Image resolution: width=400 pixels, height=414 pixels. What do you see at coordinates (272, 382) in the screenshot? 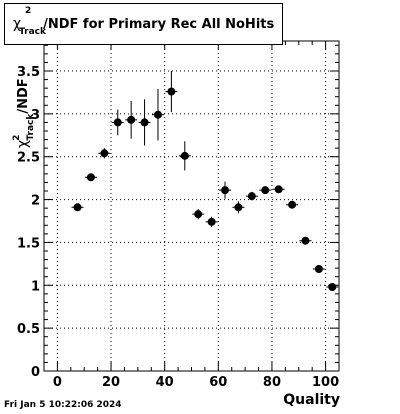
I see `x-tick-label: 80` at bounding box center [272, 382].